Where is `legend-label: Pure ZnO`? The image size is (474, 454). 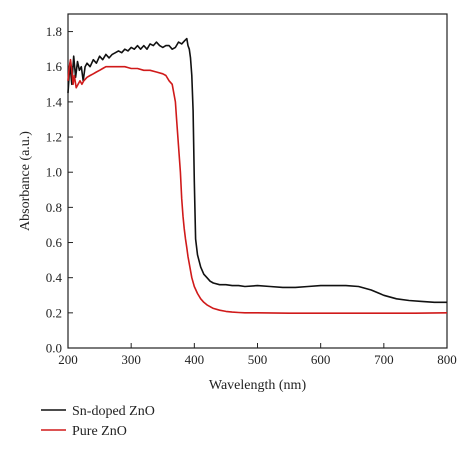 legend-label: Pure ZnO is located at coordinates (99, 431).